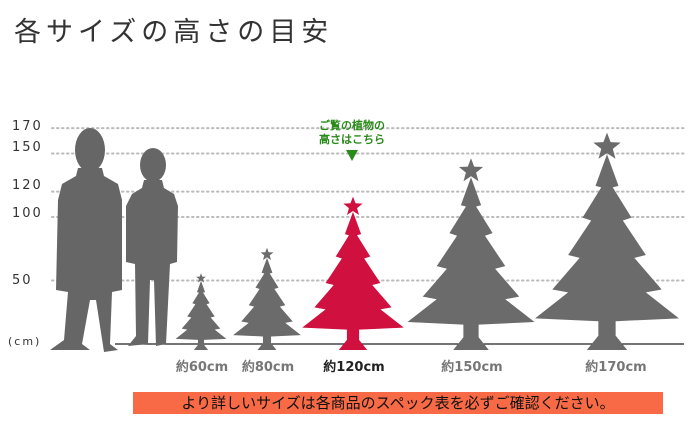  I want to click on unit-label: (cm), so click(25, 341).